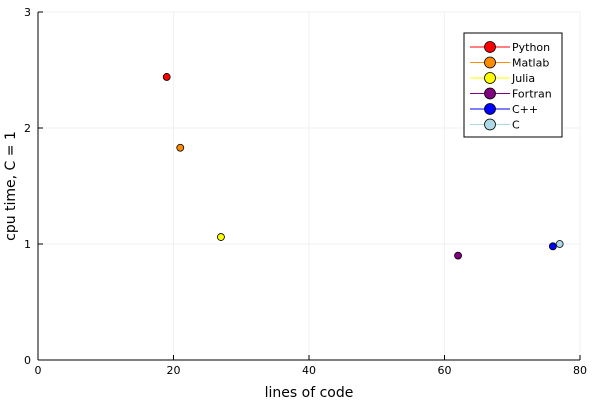 This screenshot has height=400, width=600. What do you see at coordinates (33, 186) in the screenshot?
I see `y-ticks: 0 1 2 3` at bounding box center [33, 186].